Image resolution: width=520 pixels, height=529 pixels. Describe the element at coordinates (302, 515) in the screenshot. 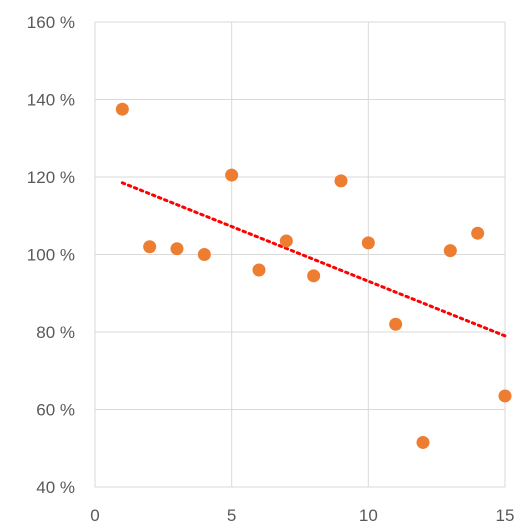

I see `x-axis-tick-labels: 0 5 10 15` at that location.